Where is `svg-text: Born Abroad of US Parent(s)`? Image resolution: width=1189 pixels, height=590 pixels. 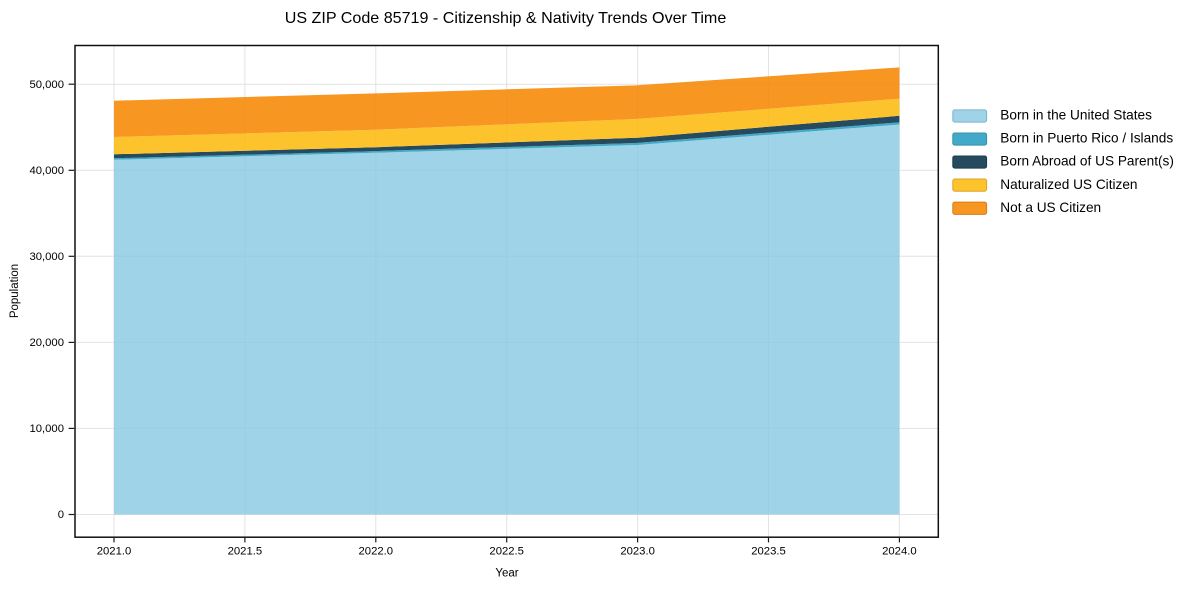
svg-text: Born Abroad of US Parent(s) is located at coordinates (1087, 161).